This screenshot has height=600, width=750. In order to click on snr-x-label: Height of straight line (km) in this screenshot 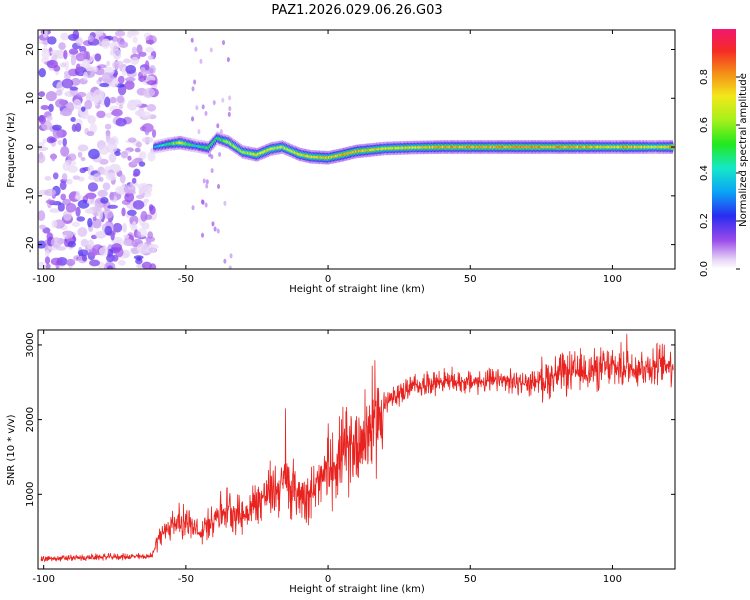, I will do `click(357, 589)`.